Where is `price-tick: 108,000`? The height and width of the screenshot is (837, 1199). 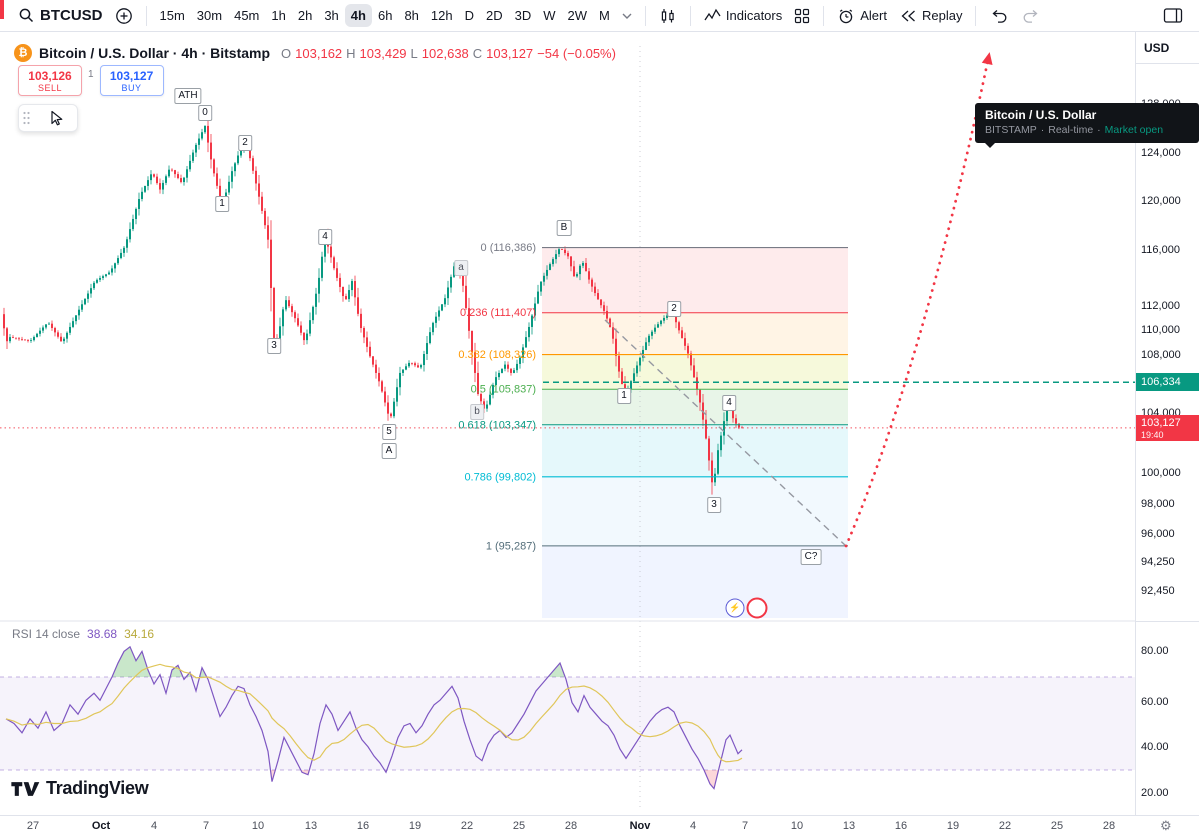
price-tick: 108,000 is located at coordinates (1161, 355).